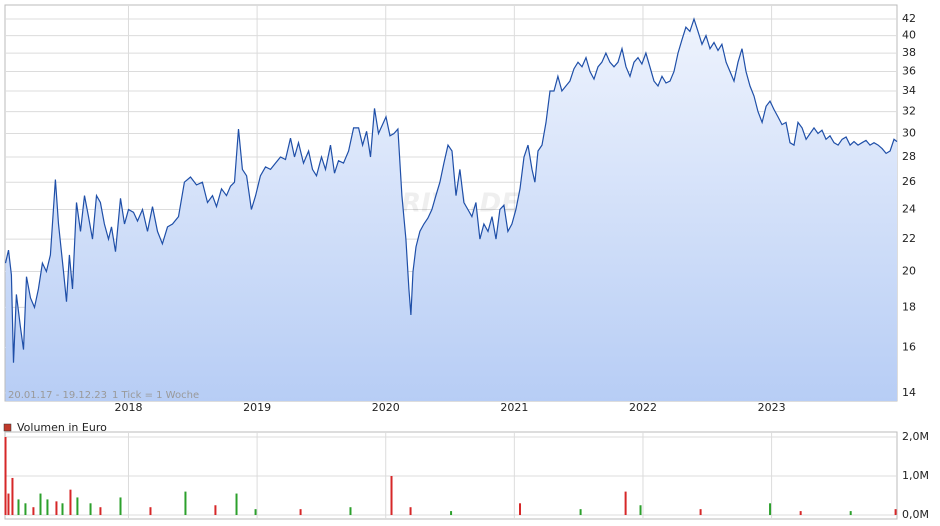 Image resolution: width=940 pixels, height=526 pixels. I want to click on y-tick-label: 24, so click(909, 208).